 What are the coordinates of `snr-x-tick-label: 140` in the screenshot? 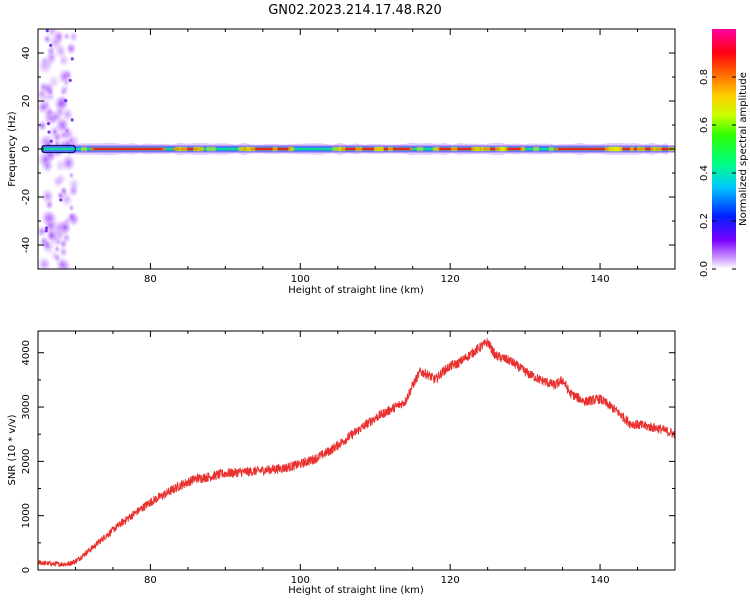 It's located at (600, 580).